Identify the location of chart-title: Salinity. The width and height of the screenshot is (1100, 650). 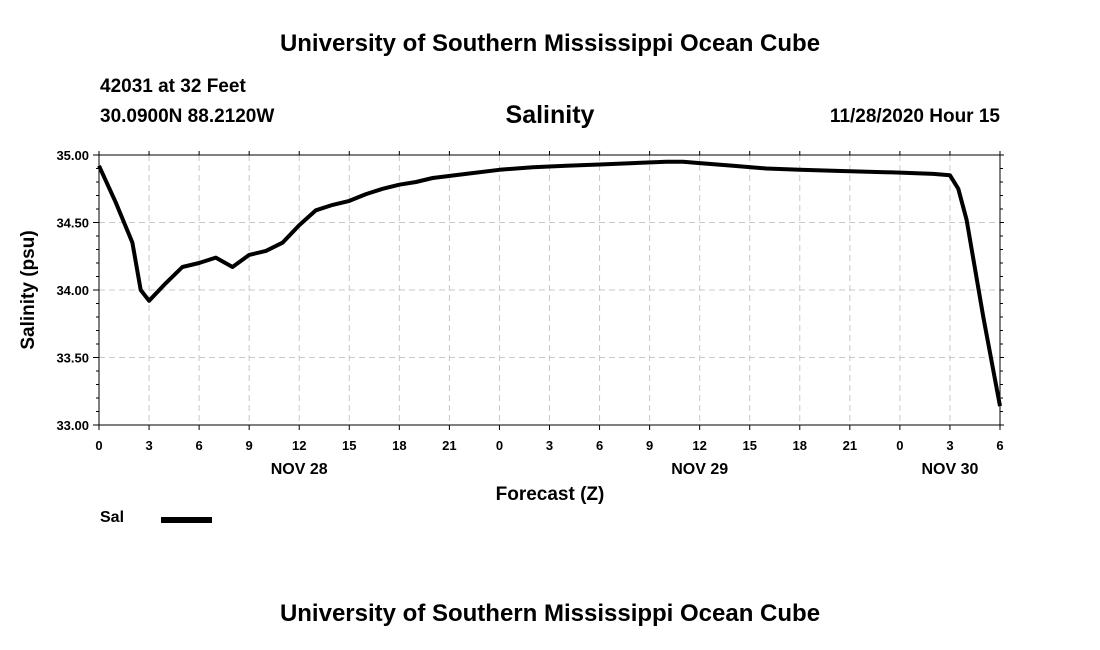
(550, 115).